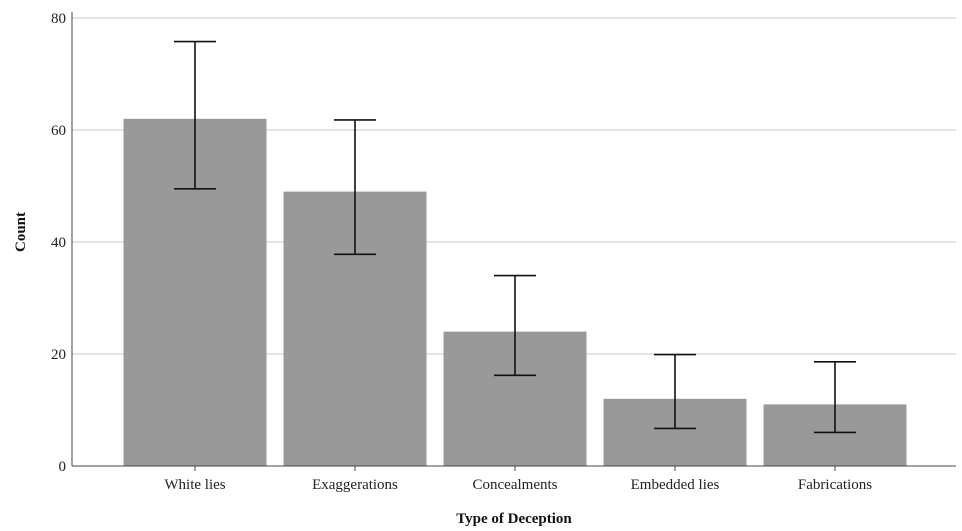 The height and width of the screenshot is (531, 962). Describe the element at coordinates (58, 131) in the screenshot. I see `y-tick-label: 60` at that location.